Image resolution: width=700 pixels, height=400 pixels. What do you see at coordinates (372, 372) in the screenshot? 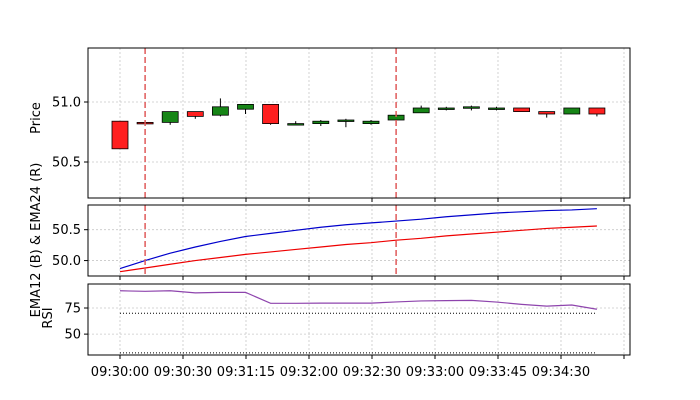
I see `x-tick-label: 09:32:30` at bounding box center [372, 372].